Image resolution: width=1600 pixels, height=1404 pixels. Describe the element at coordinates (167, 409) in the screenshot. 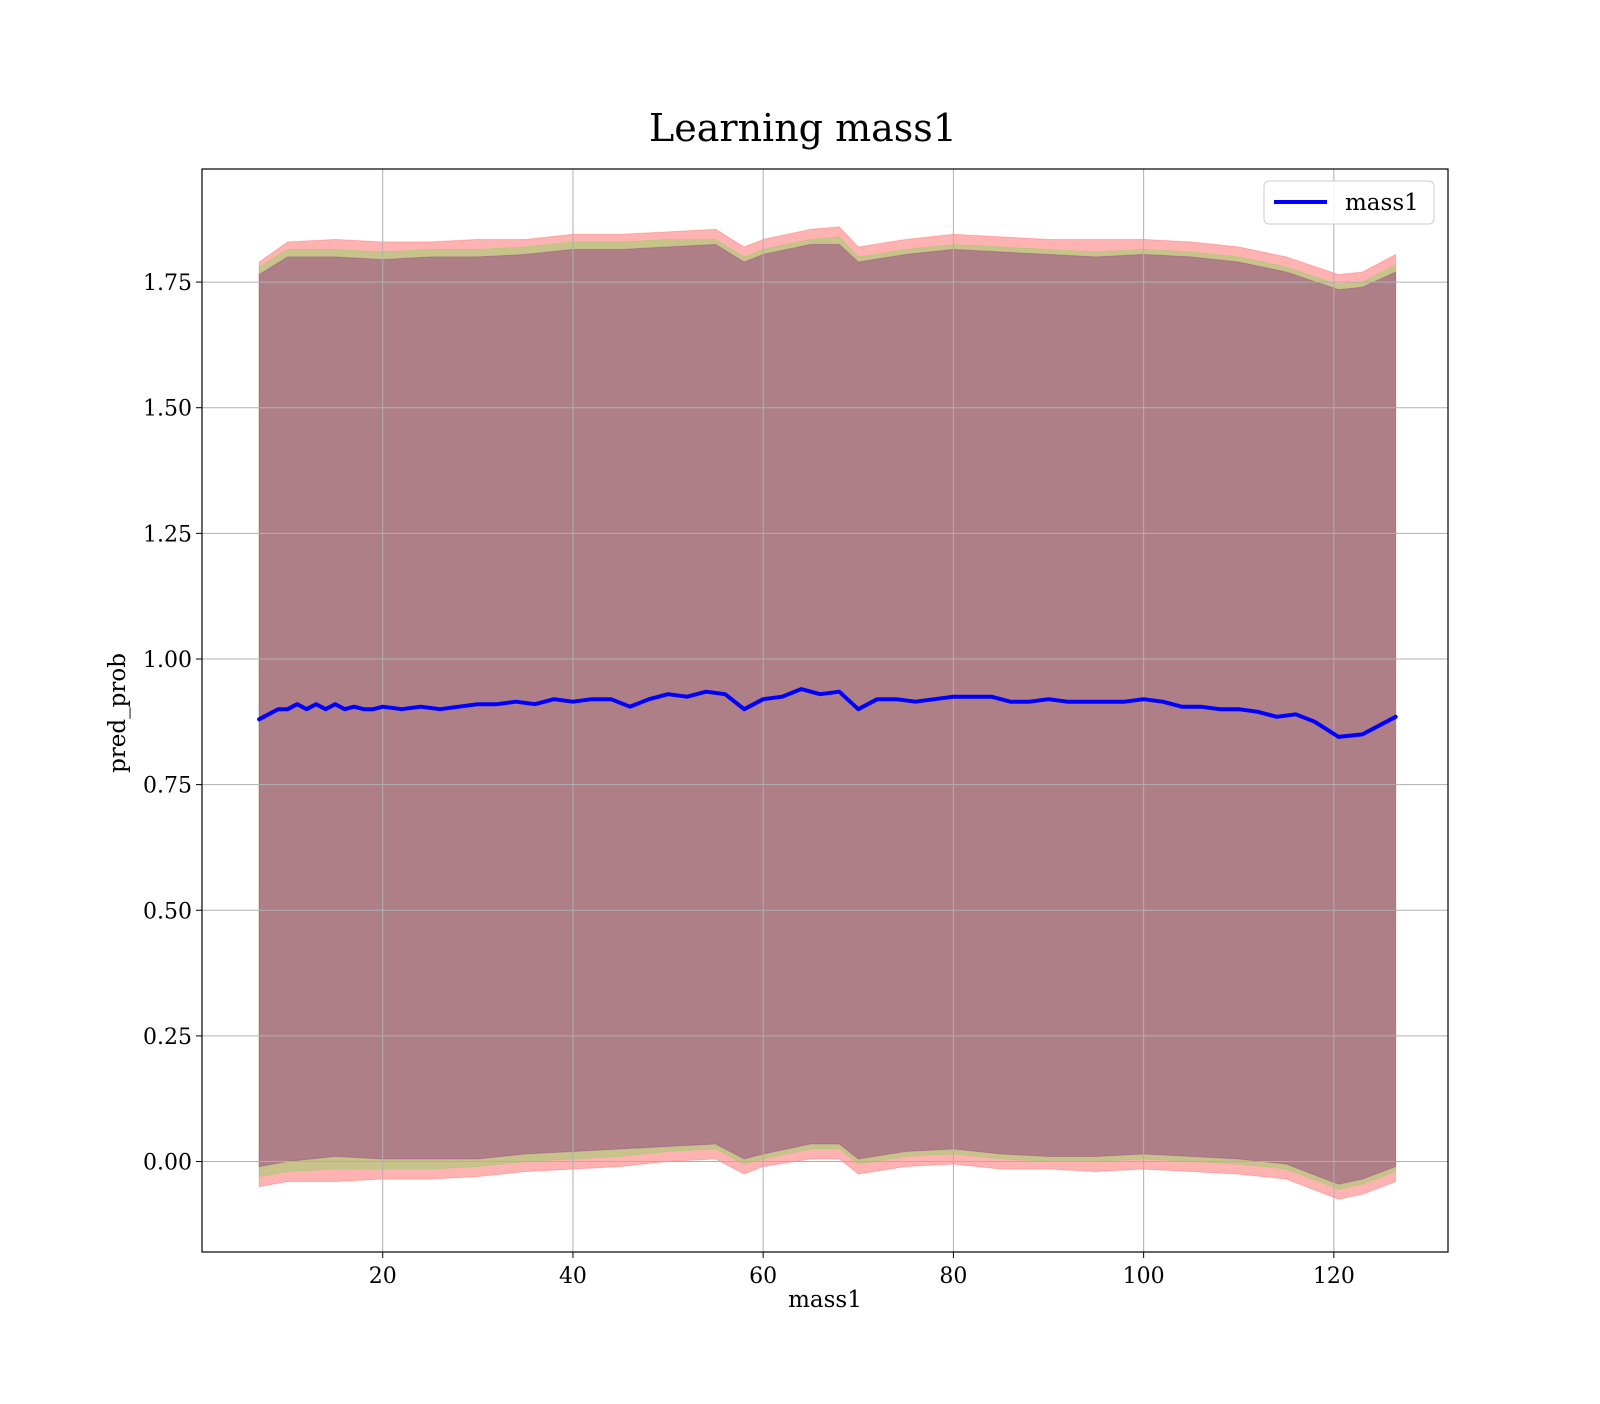

I see `y-tick-label: 1.50` at that location.